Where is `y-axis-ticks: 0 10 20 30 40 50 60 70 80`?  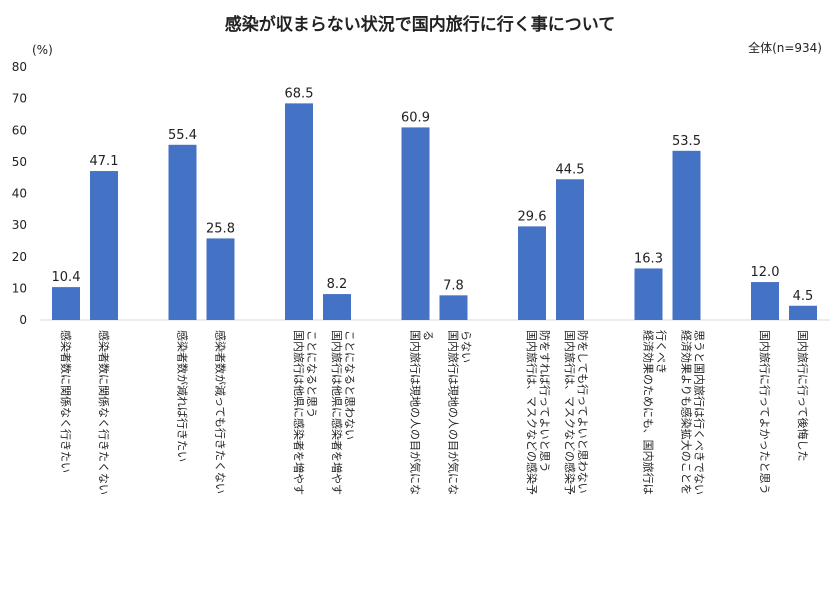
y-axis-ticks: 0 10 20 30 40 50 60 70 80 is located at coordinates (19, 193).